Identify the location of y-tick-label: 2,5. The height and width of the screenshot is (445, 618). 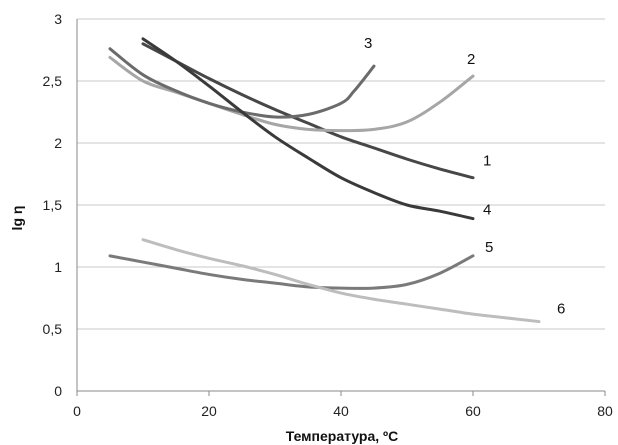
(53, 81).